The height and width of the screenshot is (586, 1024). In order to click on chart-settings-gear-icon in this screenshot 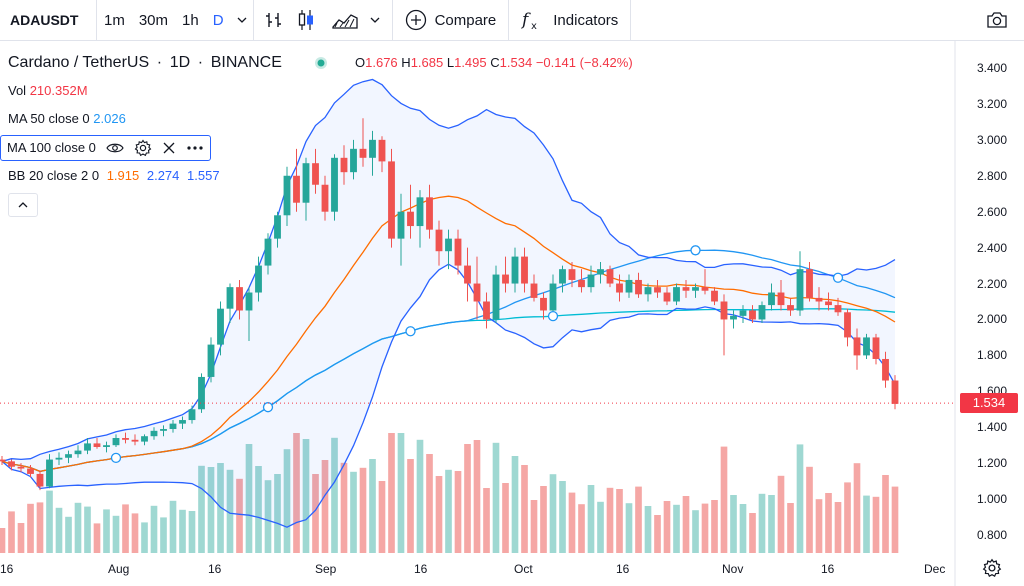, I will do `click(992, 570)`.